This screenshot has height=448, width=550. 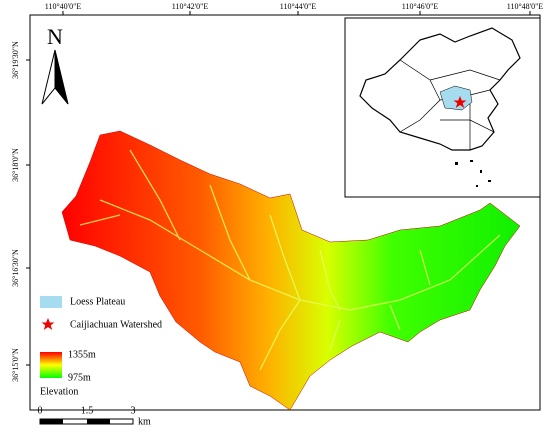 What do you see at coordinates (144, 421) in the screenshot?
I see `scale-unit: km` at bounding box center [144, 421].